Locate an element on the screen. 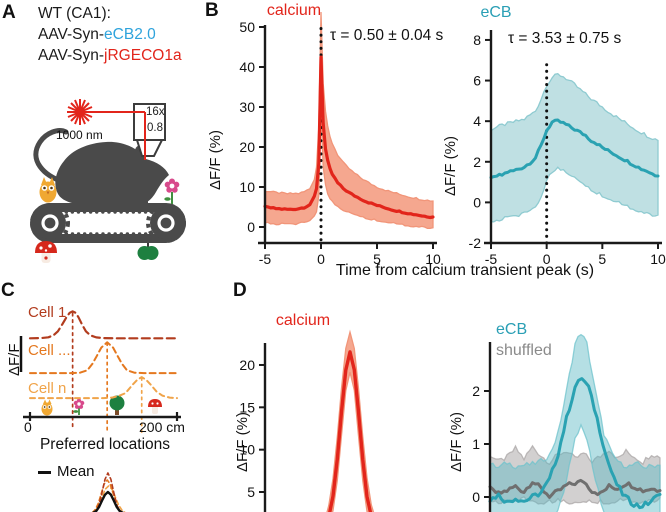  b-calcium-title: calcium is located at coordinates (294, 10).